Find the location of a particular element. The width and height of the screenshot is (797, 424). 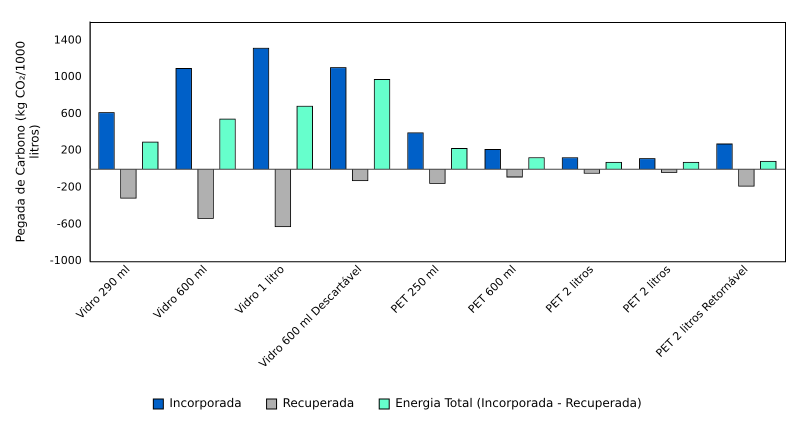

y-tick-label: 1400 is located at coordinates (68, 39).